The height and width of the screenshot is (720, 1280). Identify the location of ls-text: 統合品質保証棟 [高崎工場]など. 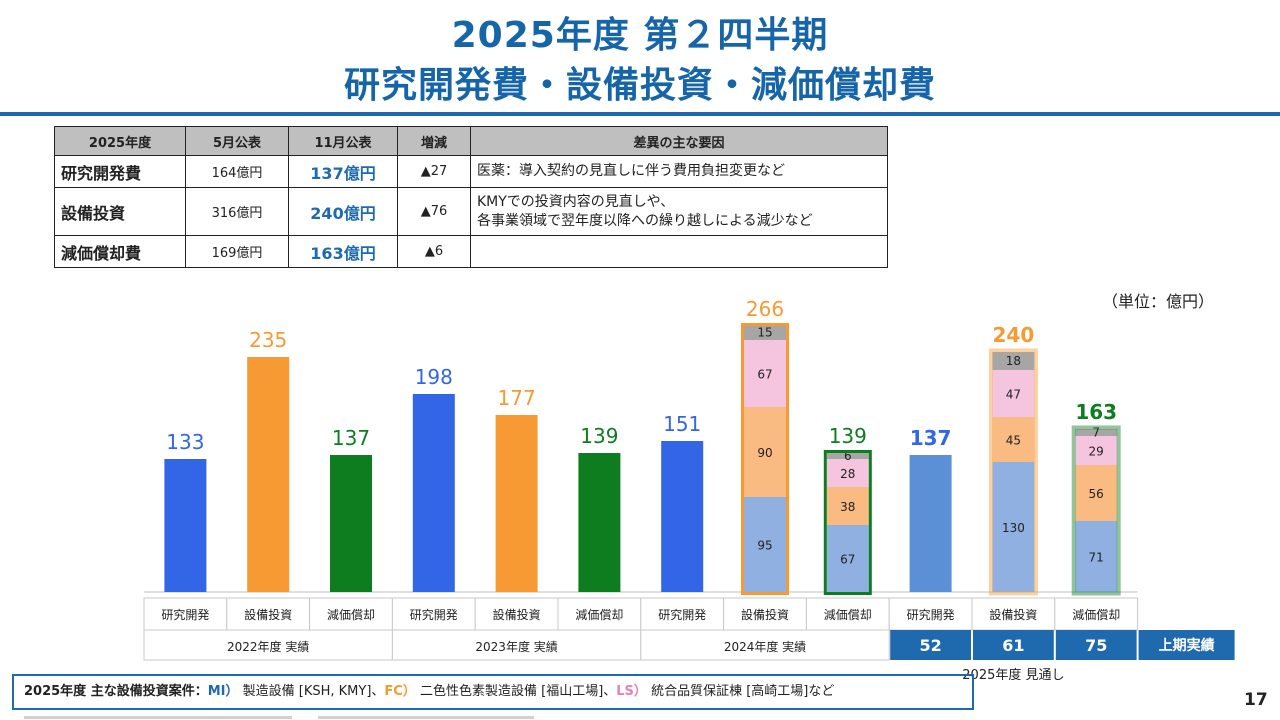
(743, 691).